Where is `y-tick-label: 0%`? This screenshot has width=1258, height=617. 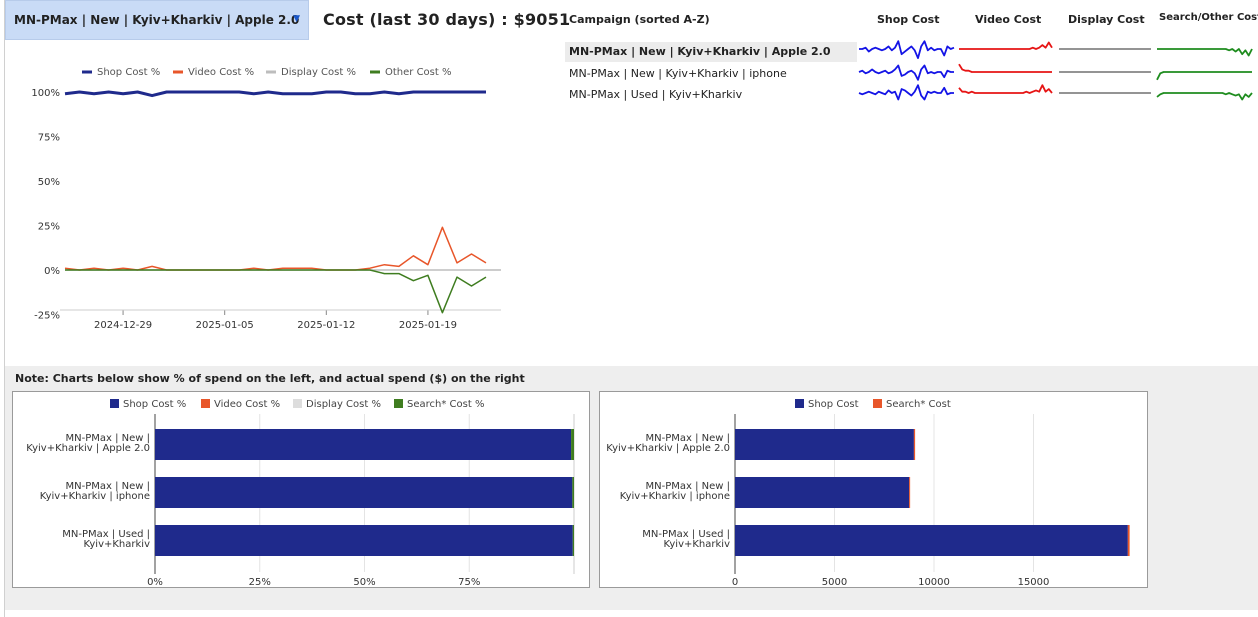
y-tick-label: 0% is located at coordinates (52, 271).